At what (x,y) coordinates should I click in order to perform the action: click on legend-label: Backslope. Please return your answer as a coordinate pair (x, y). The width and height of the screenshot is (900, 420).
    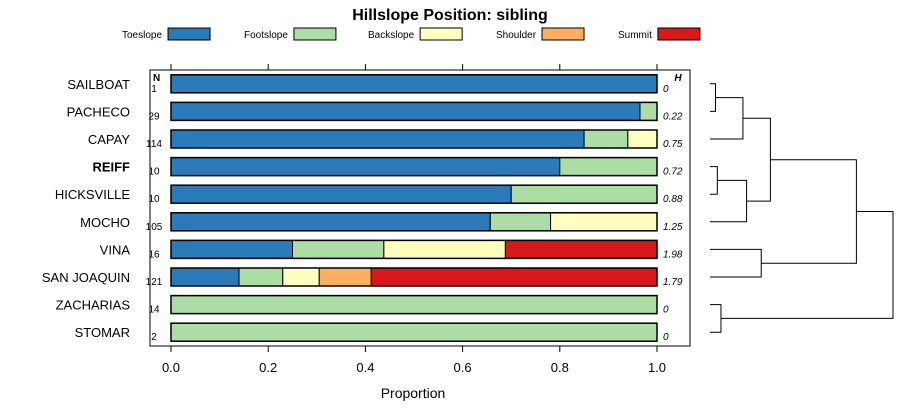
    Looking at the image, I should click on (391, 35).